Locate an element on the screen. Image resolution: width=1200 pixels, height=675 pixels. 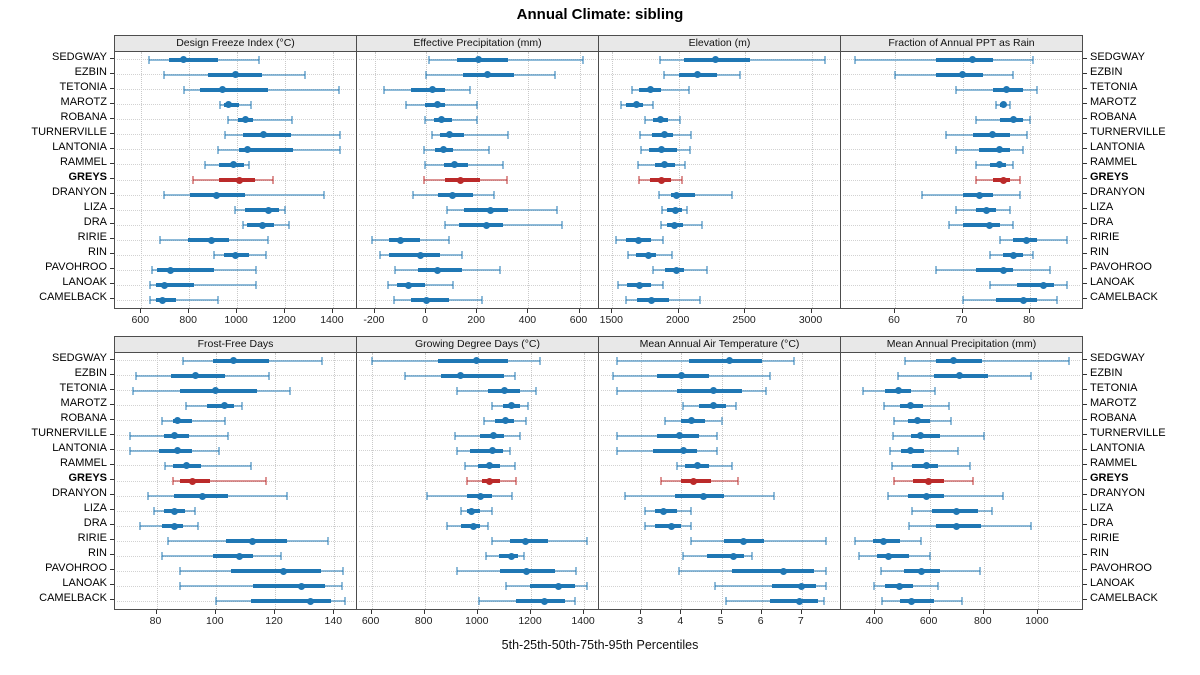
station-label: LIZA is located at coordinates (1102, 207).